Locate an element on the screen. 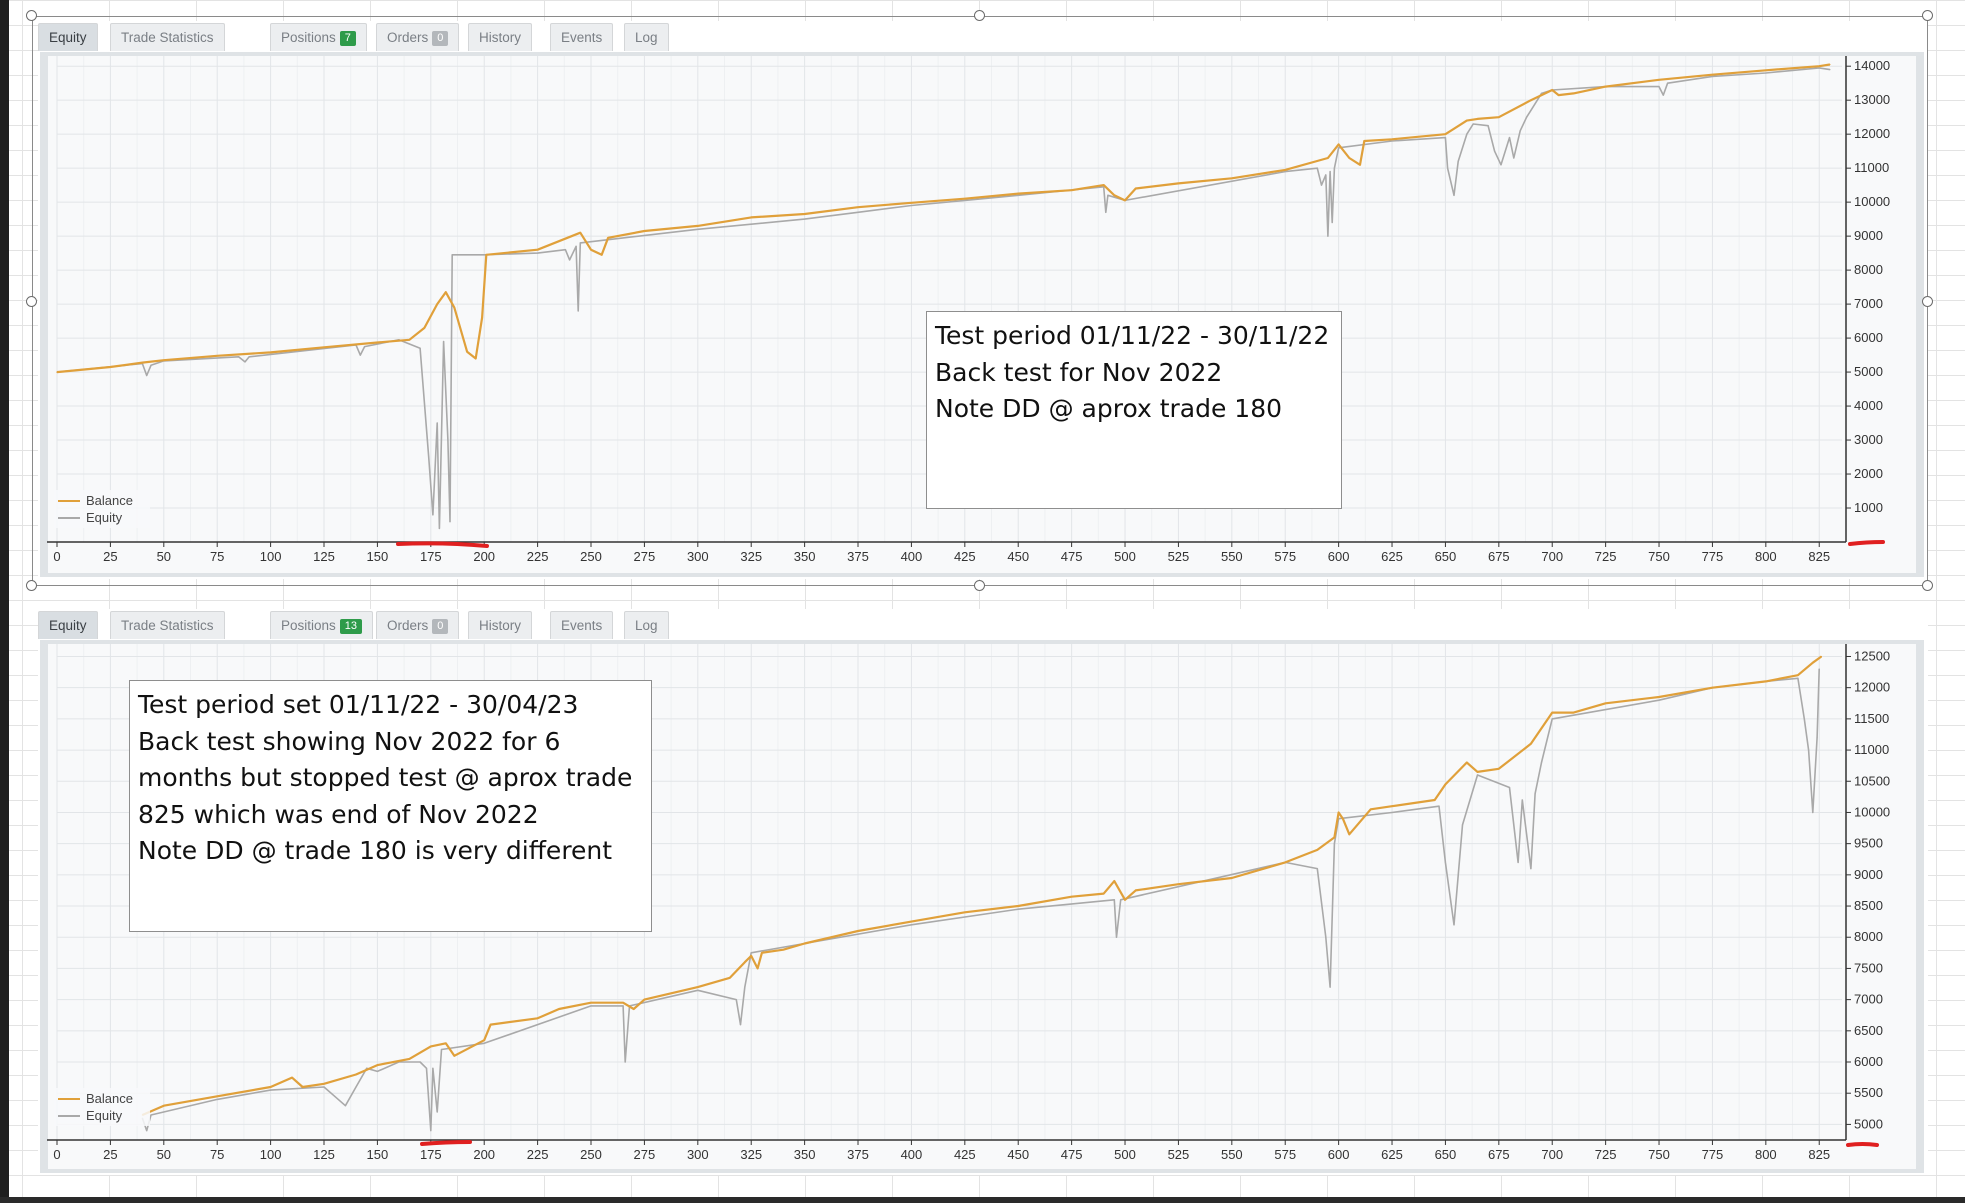  tab-label: Log is located at coordinates (646, 625).